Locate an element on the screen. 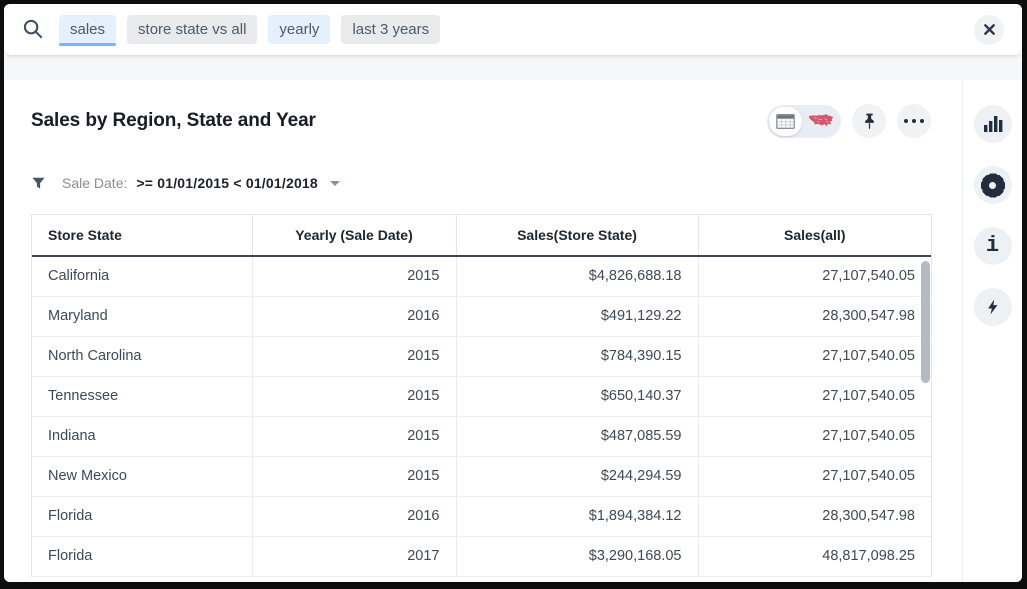  filter-value: >= 01/01/2015 < 01/01/2018 is located at coordinates (227, 183).